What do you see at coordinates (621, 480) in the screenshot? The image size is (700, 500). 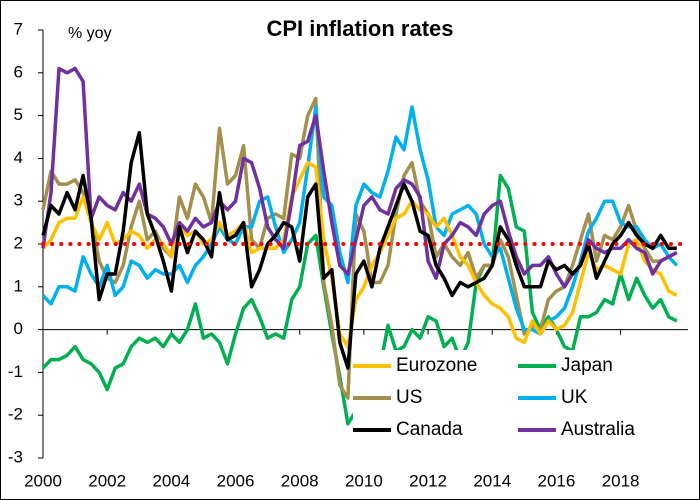 I see `x-tick-label: 2018` at bounding box center [621, 480].